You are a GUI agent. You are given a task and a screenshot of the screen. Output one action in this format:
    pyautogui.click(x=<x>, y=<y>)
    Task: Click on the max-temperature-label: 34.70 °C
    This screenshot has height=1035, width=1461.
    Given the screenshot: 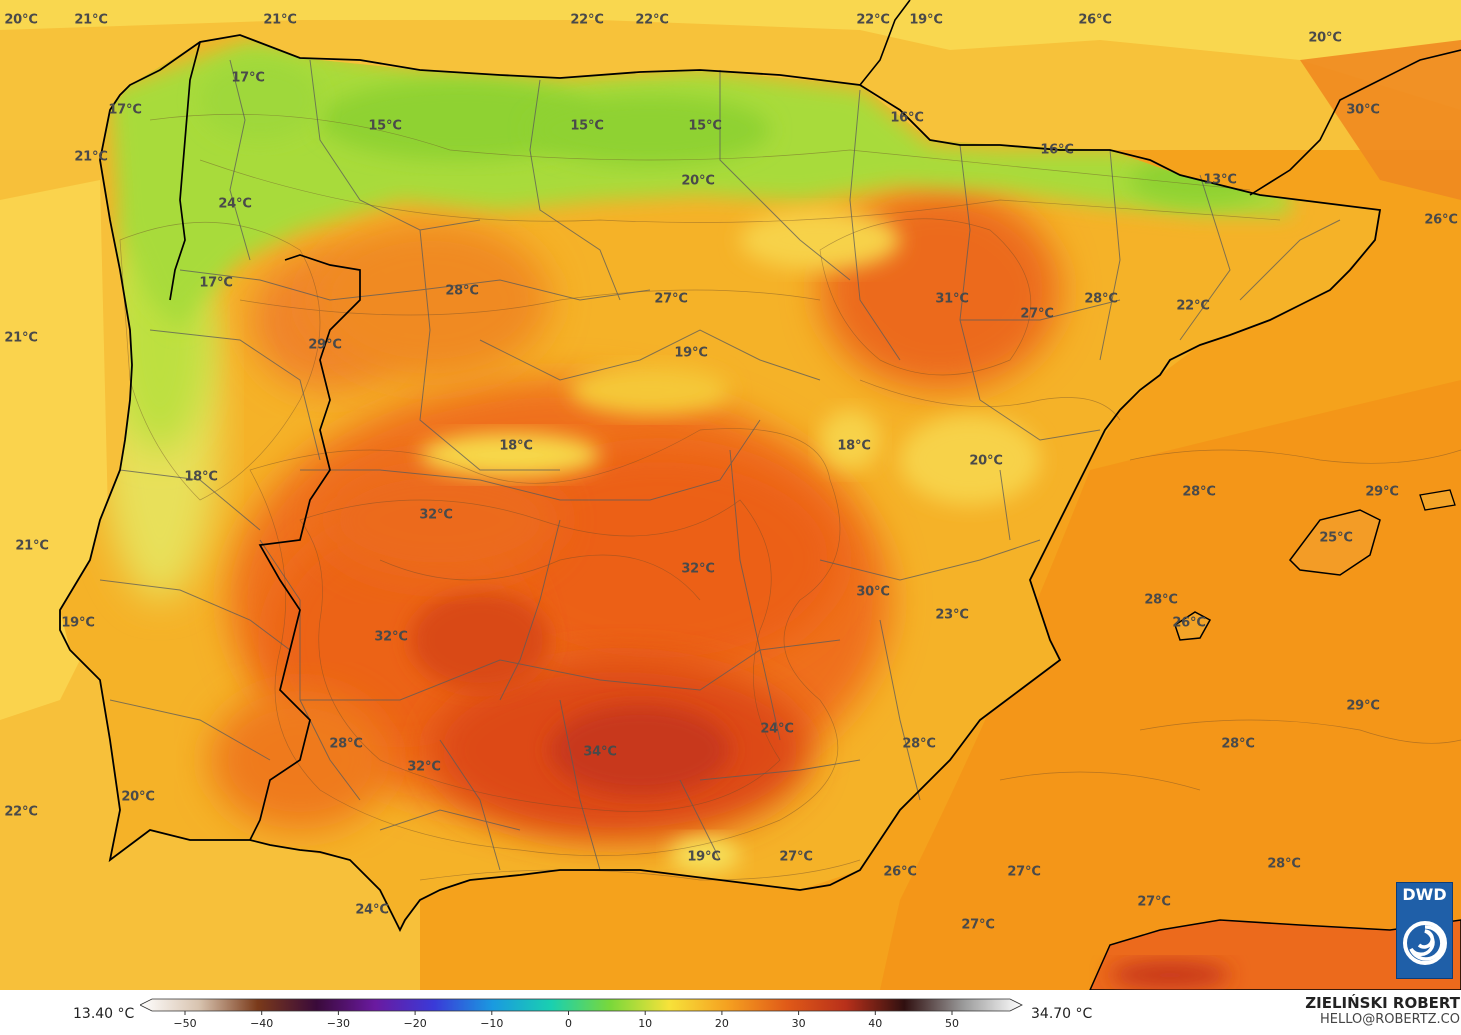 What is the action you would take?
    pyautogui.click(x=1062, y=1014)
    